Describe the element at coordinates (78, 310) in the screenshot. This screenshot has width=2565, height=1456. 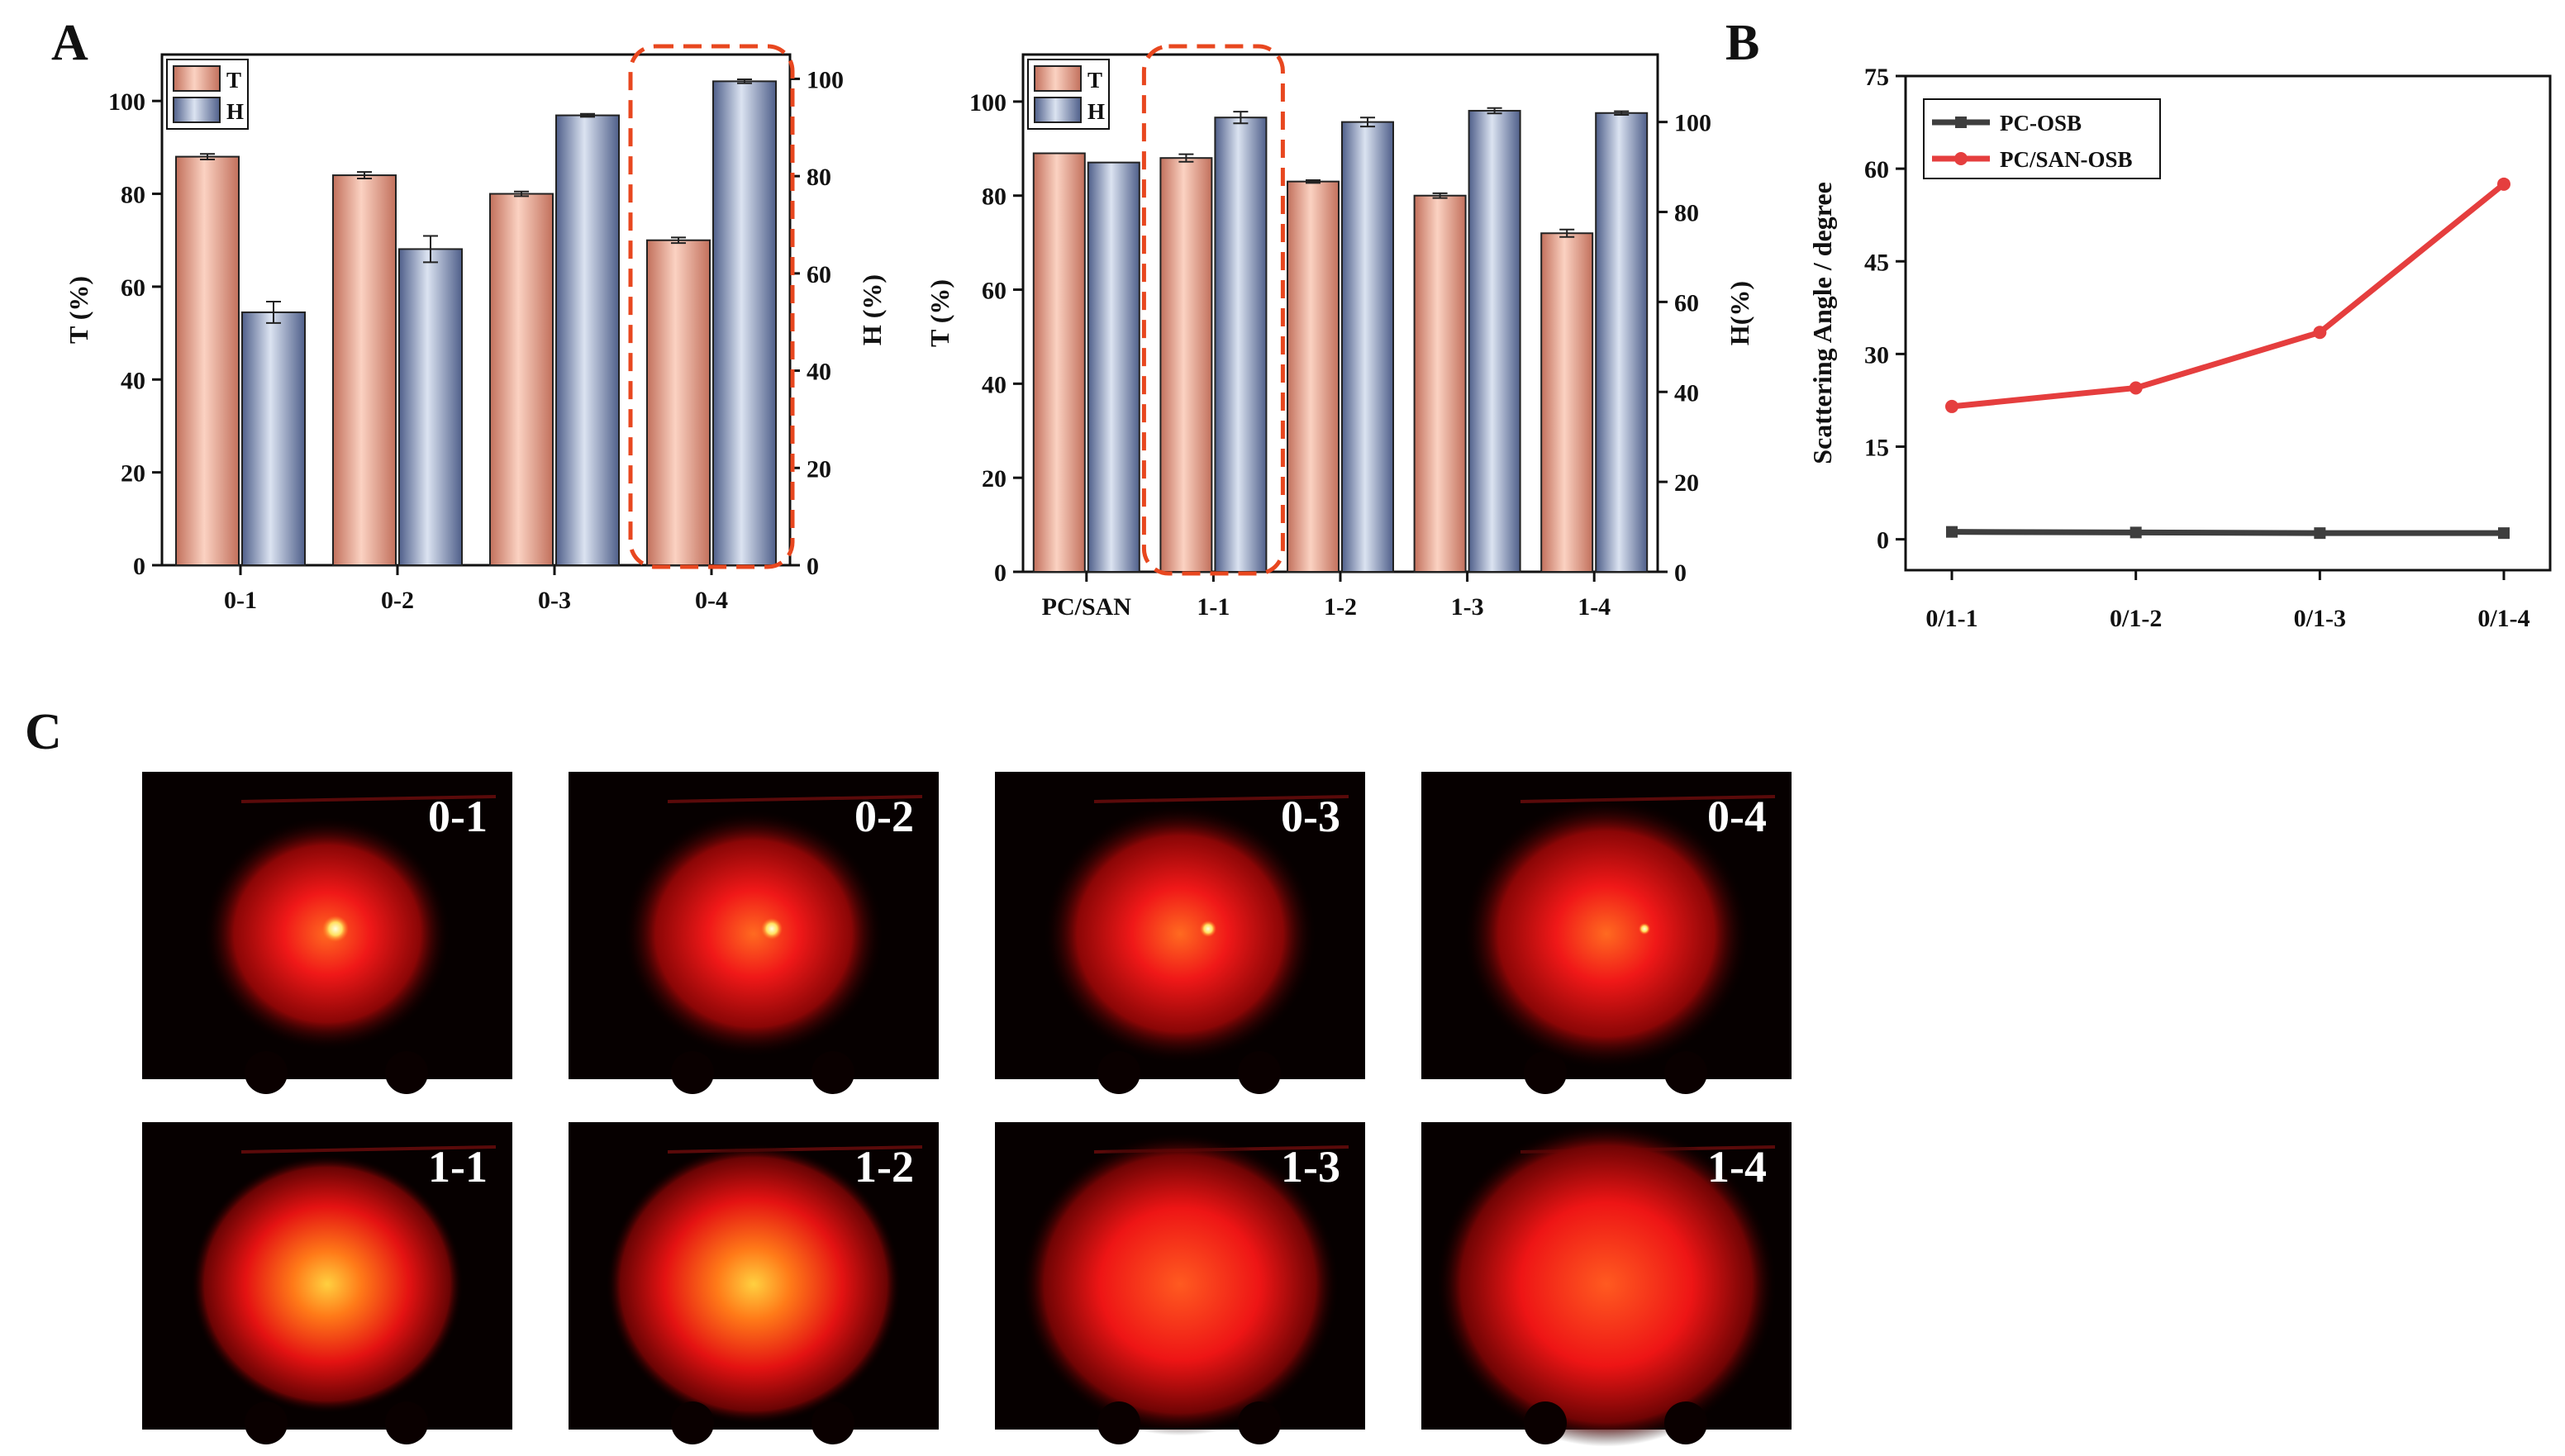
I see `chart-a1-ylabel: T (%)` at that location.